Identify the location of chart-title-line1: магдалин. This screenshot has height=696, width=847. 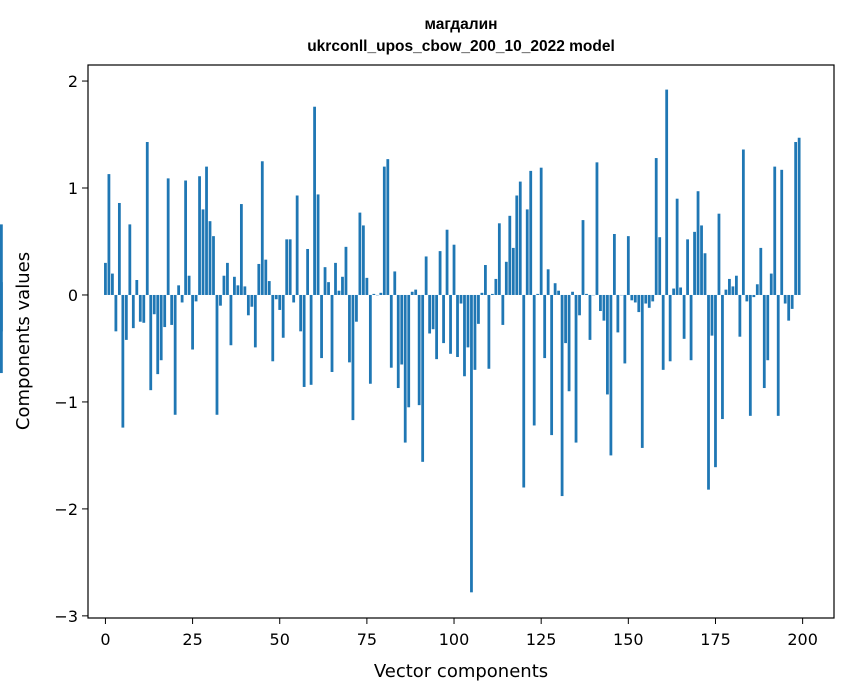
(461, 24).